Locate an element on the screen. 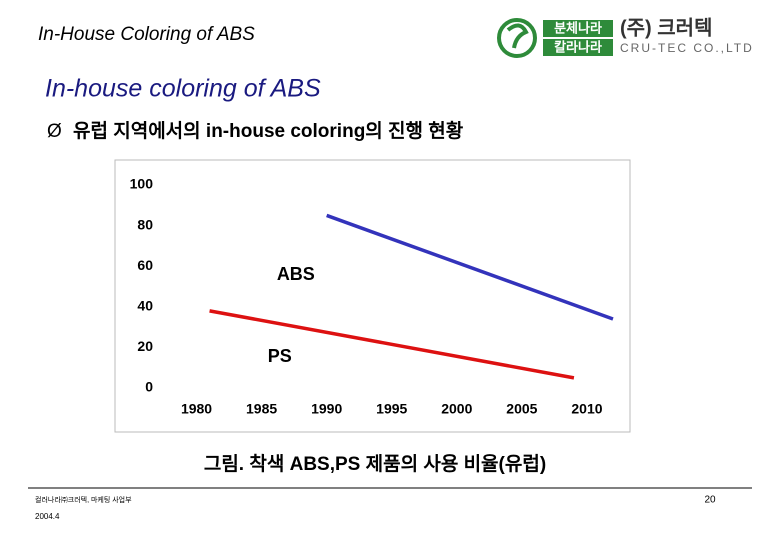  subtitle: In-house coloring of ABS is located at coordinates (183, 89).